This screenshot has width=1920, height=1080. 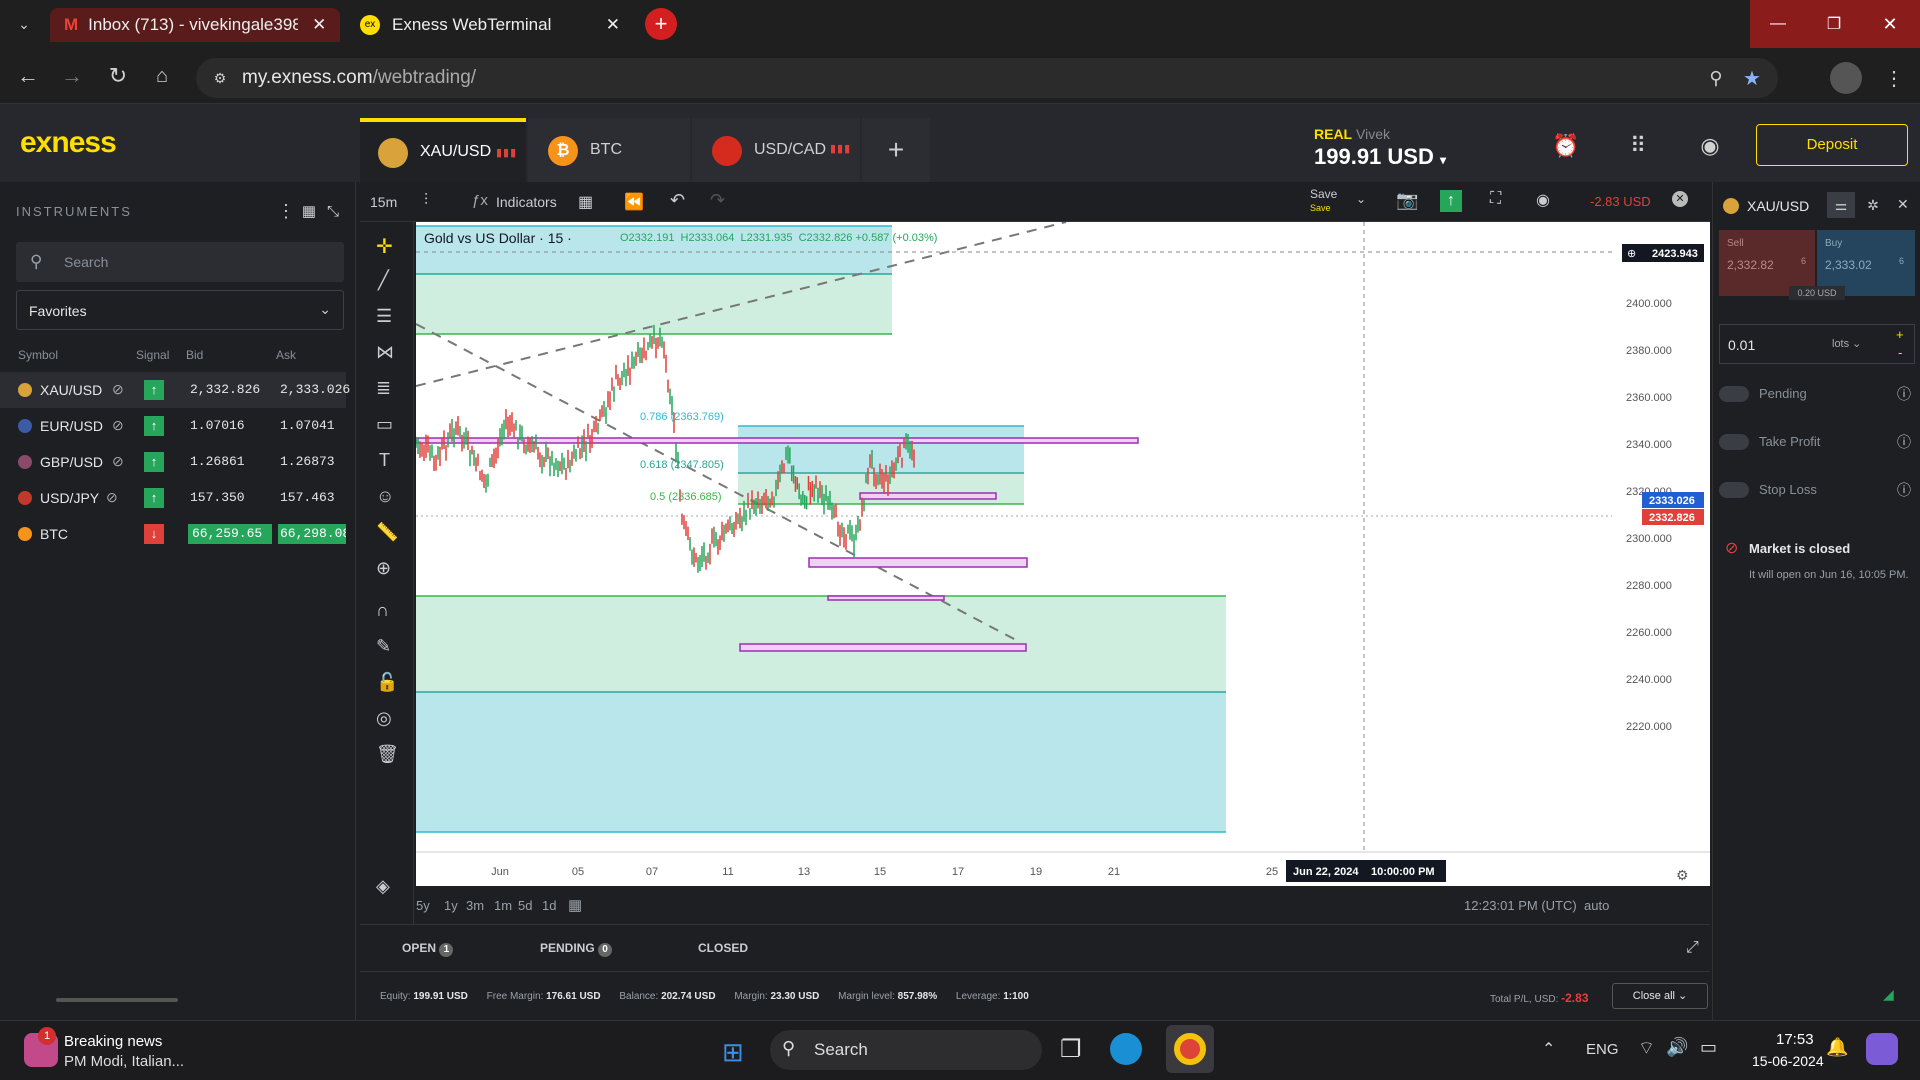 What do you see at coordinates (987, 78) in the screenshot?
I see `url-input: ⚙ my.exness.com/webtrading/ ⚲ ★` at bounding box center [987, 78].